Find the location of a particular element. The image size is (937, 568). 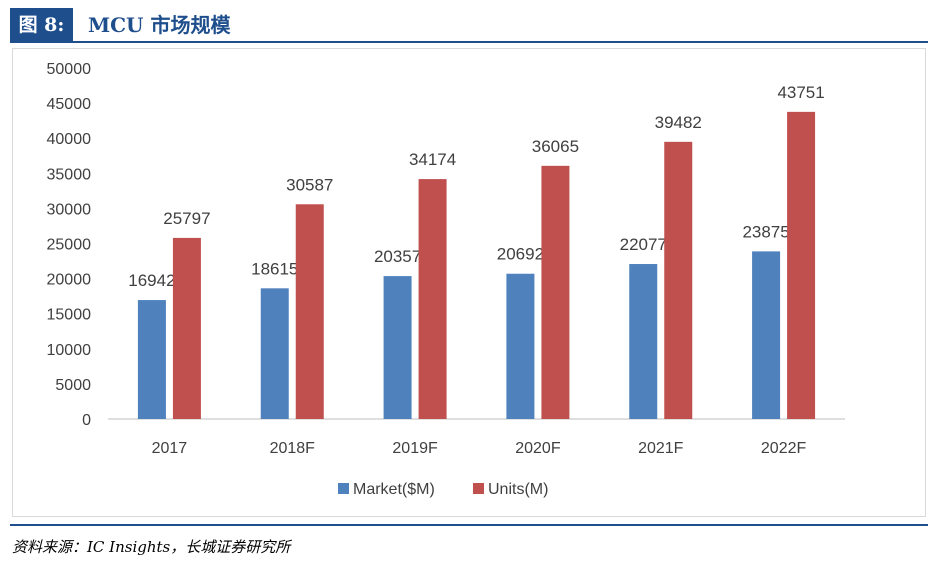

figure-header: 图 8: MCU 市场规模 is located at coordinates (469, 25).